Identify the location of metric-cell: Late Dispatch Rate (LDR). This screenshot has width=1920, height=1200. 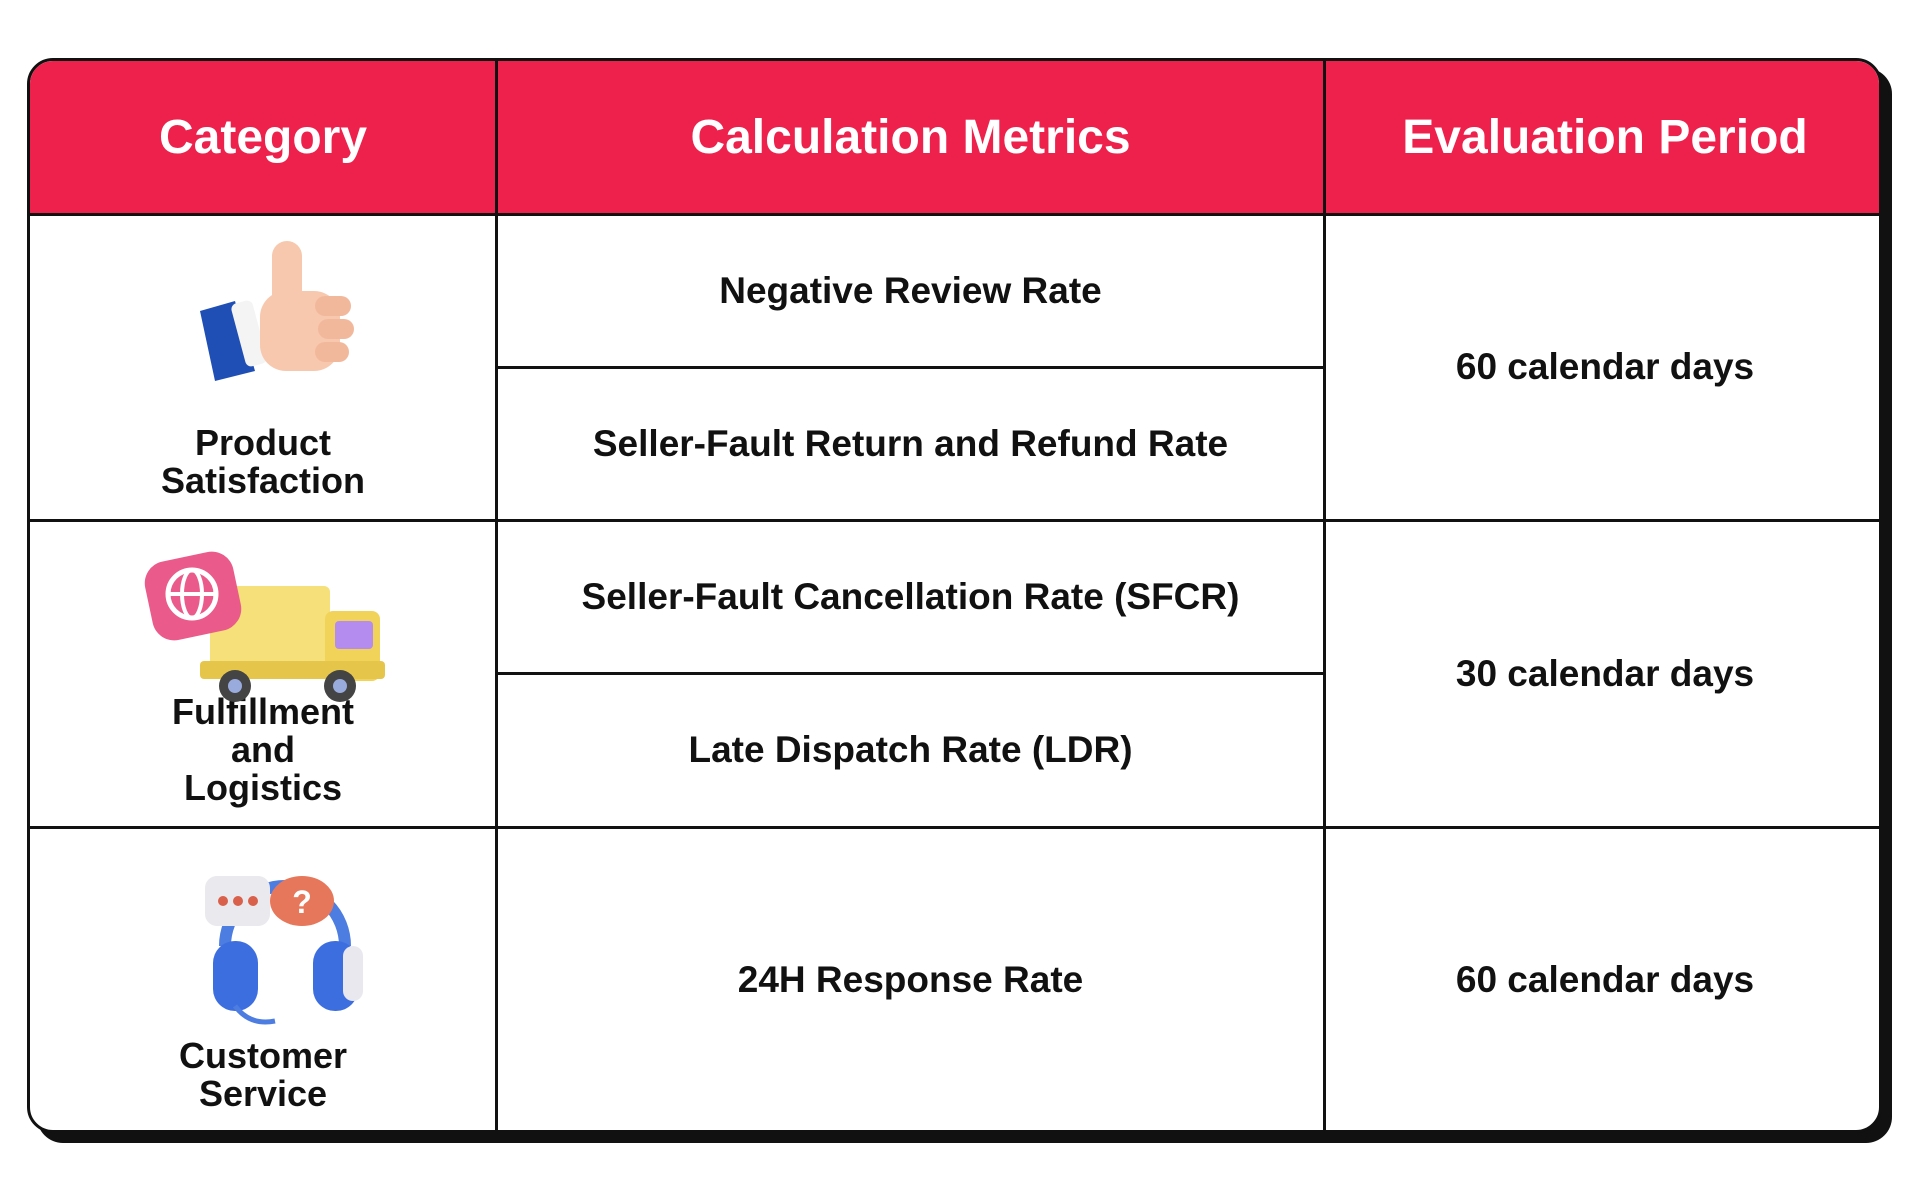
(910, 749).